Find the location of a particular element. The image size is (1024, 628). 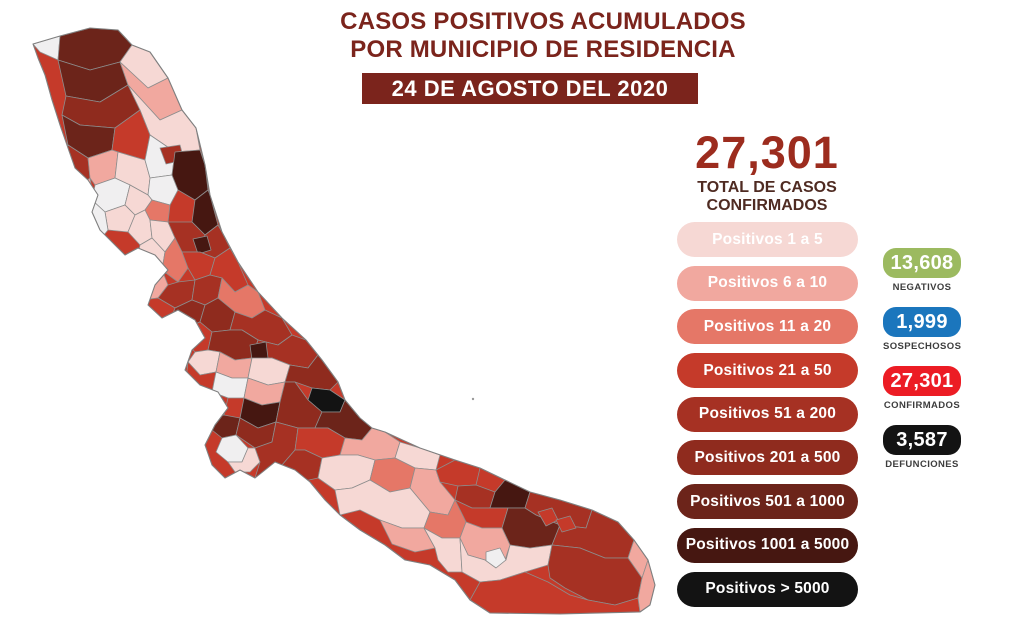

stat-negativos-label: NEGATIVOS is located at coordinates (922, 287).